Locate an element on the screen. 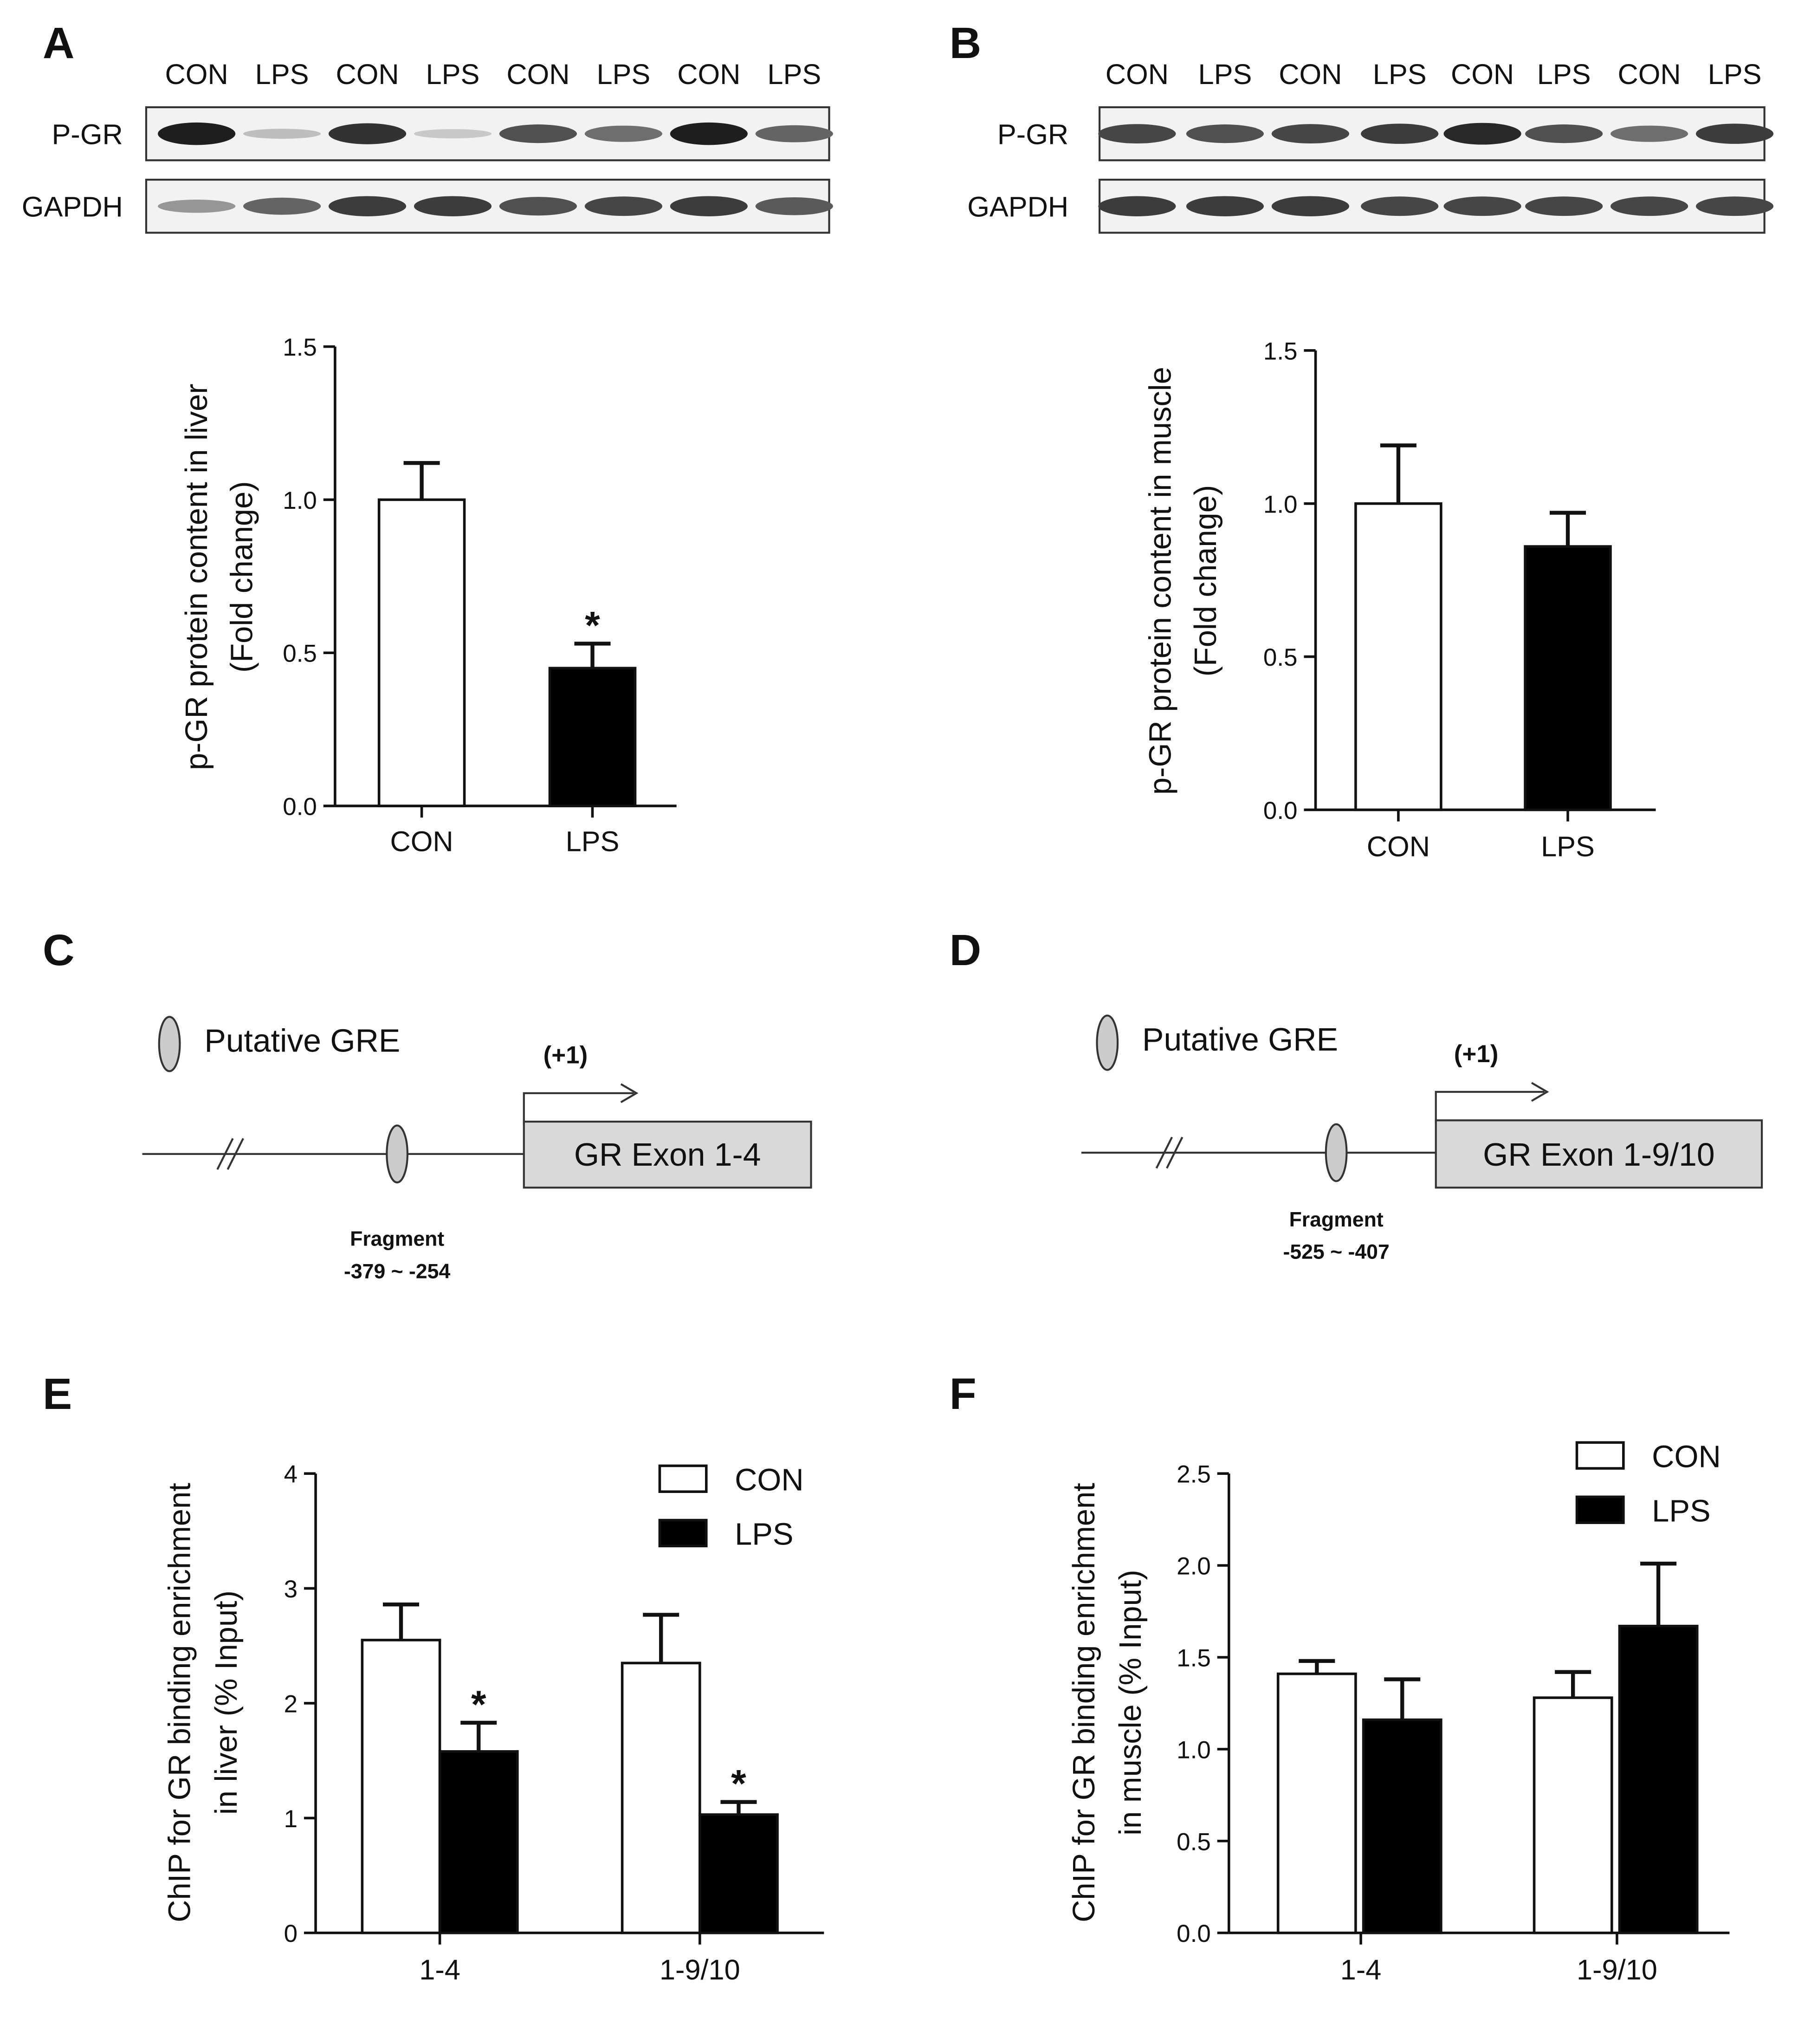 The height and width of the screenshot is (2044, 1811). panel-label-a: A is located at coordinates (58, 43).